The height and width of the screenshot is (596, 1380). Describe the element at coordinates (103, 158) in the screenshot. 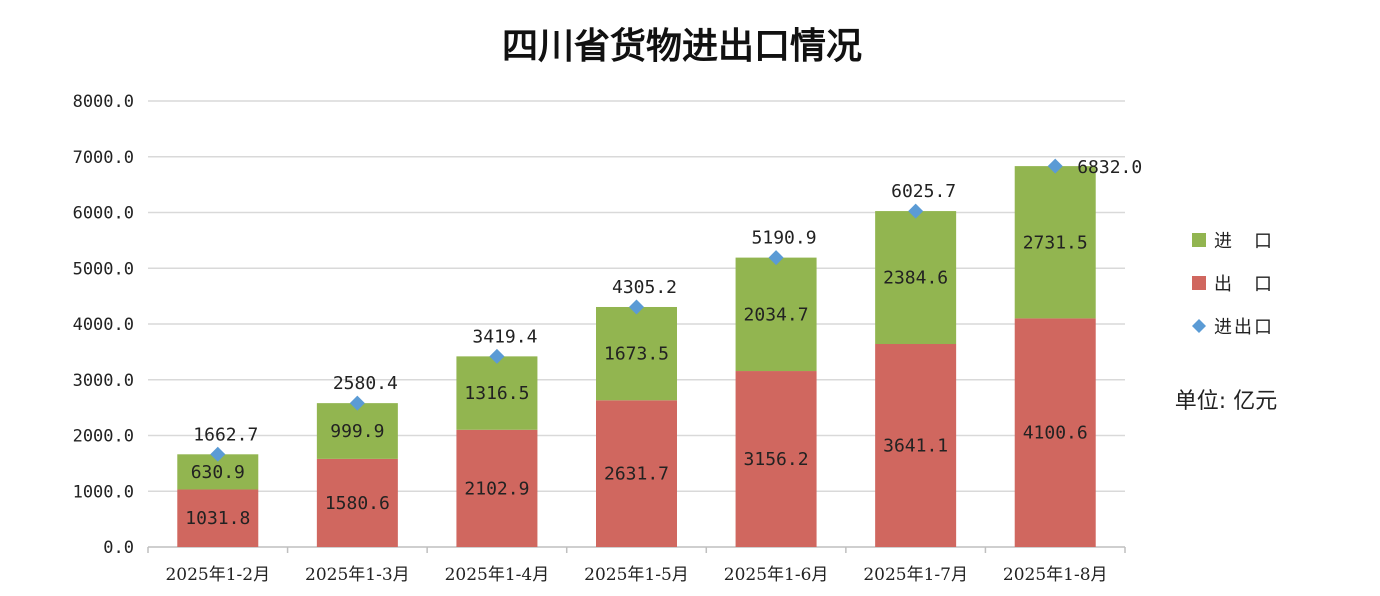

I see `y-tick-label: 7000.0` at that location.